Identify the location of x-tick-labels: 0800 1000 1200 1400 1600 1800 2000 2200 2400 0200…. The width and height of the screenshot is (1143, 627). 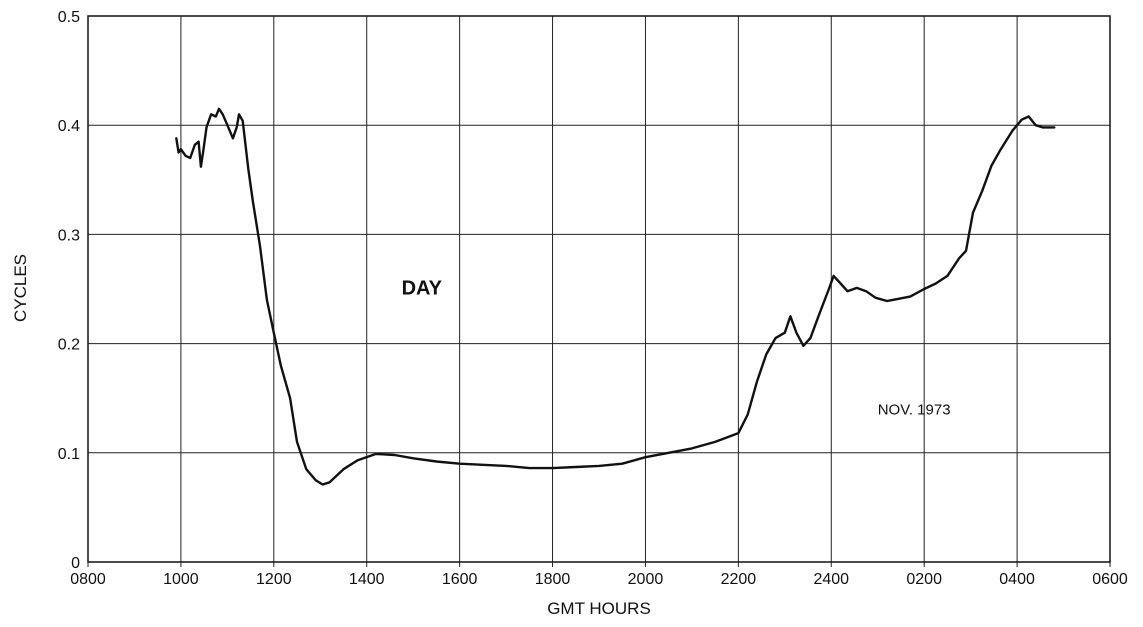
(599, 575).